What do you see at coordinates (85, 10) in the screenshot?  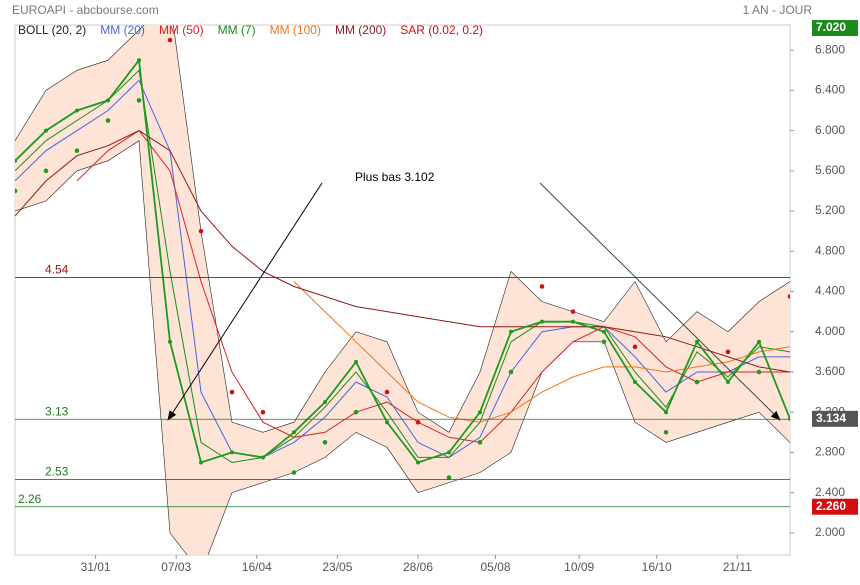 I see `header: EUROAPI - abcbourse.com` at bounding box center [85, 10].